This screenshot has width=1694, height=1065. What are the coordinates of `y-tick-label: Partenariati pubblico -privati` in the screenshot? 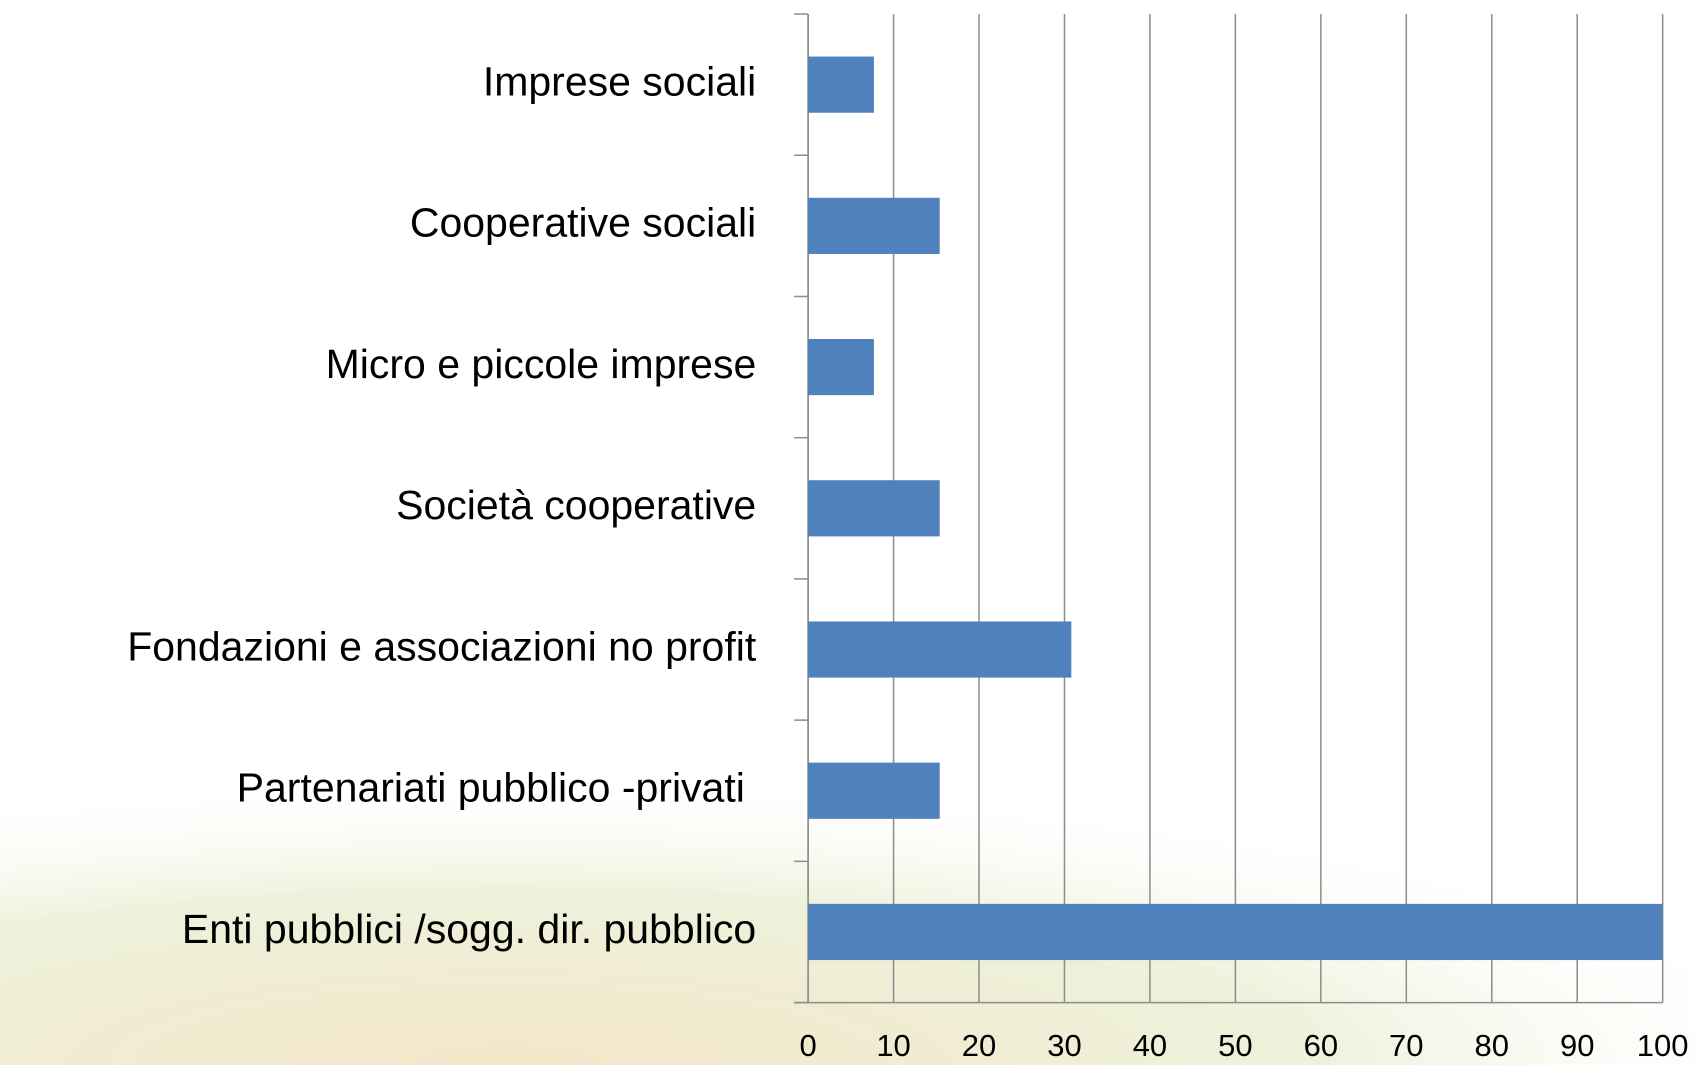 It's located at (497, 788).